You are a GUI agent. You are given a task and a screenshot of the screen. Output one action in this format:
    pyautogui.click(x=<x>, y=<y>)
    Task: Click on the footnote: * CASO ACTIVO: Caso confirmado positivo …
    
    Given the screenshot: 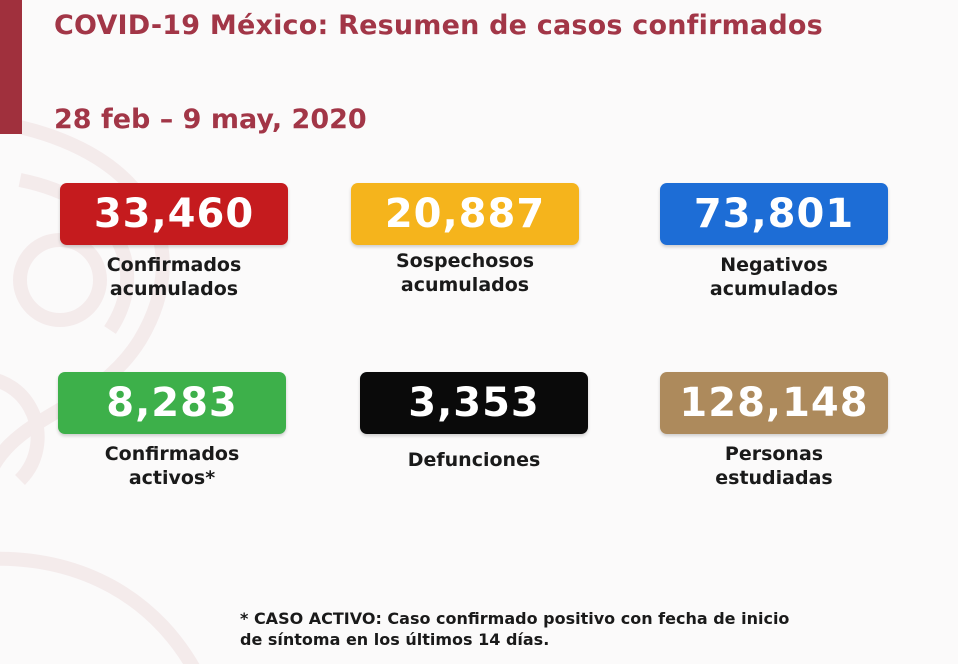 What is the action you would take?
    pyautogui.click(x=514, y=629)
    